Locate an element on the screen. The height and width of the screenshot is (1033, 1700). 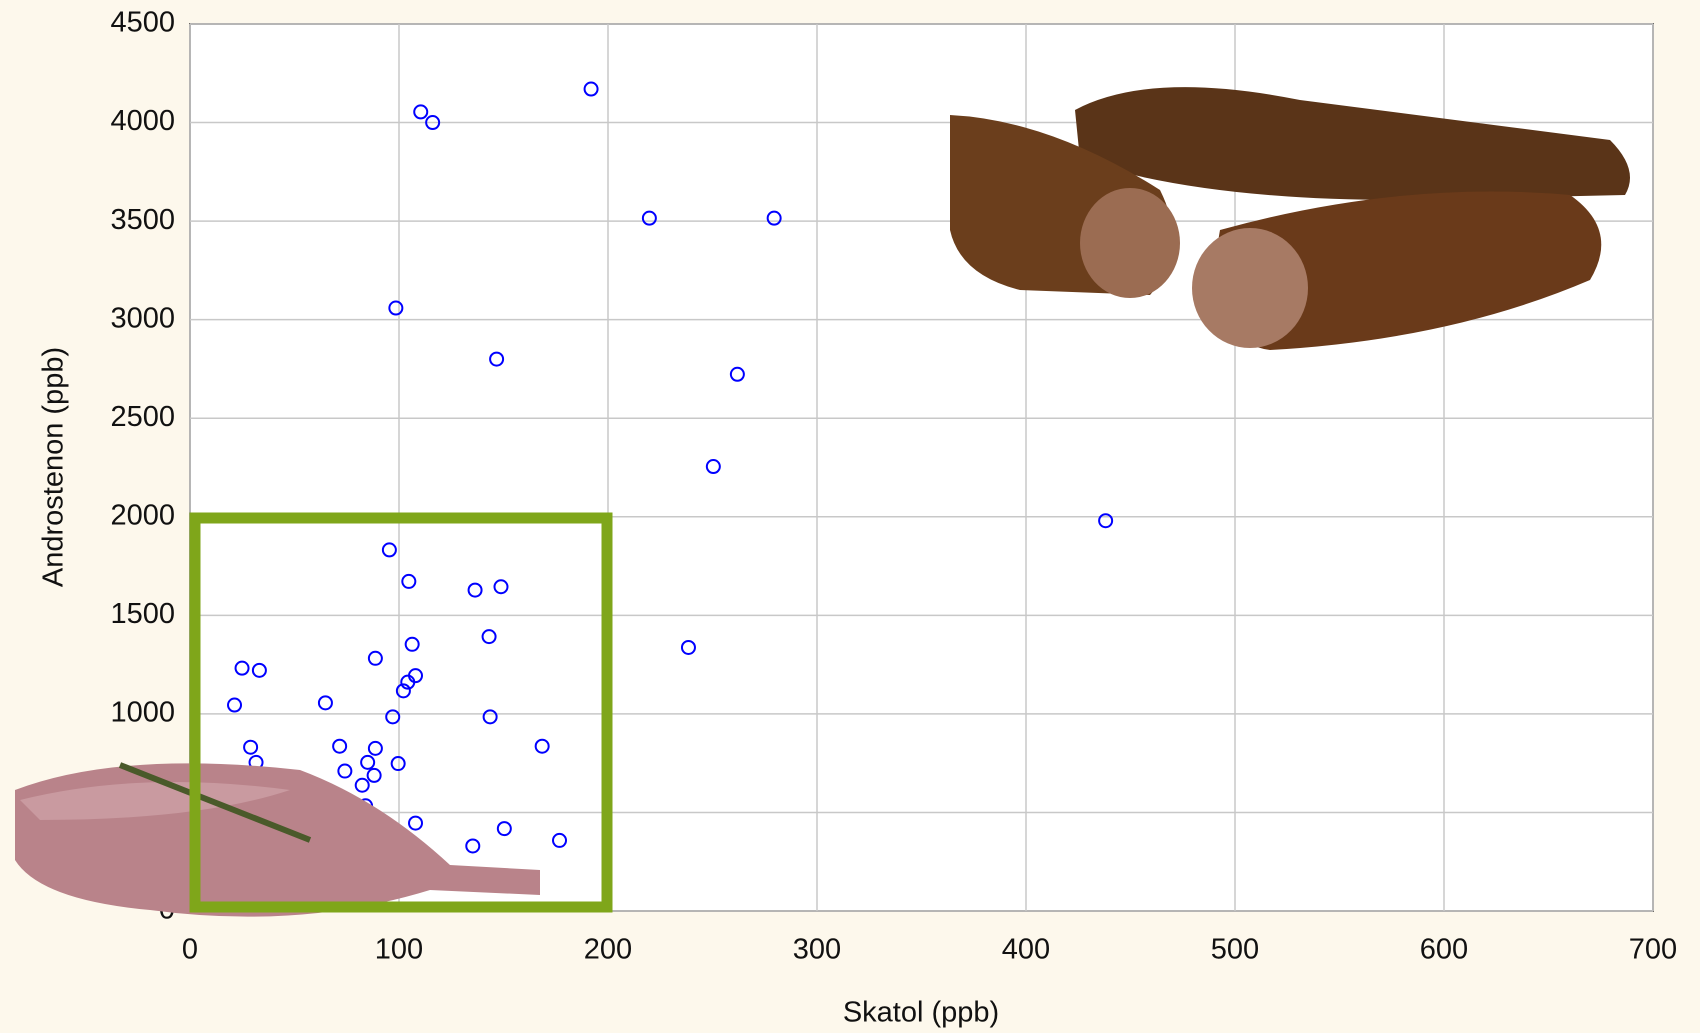
x-tick-label: 400 is located at coordinates (1026, 950).